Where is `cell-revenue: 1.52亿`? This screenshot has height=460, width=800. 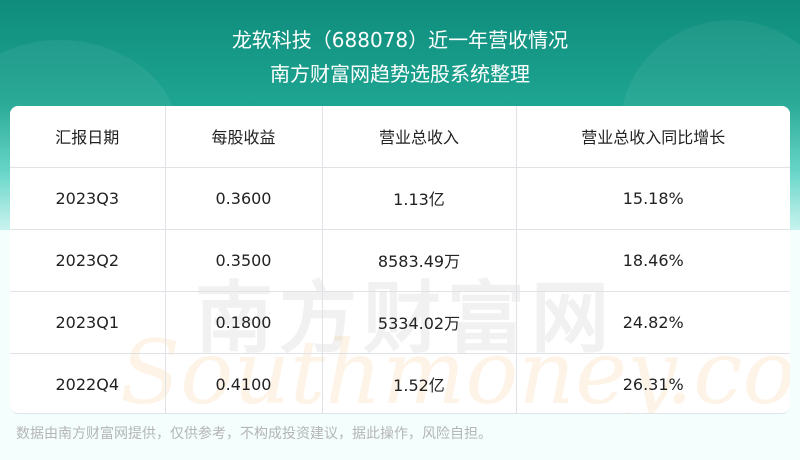 cell-revenue: 1.52亿 is located at coordinates (419, 383).